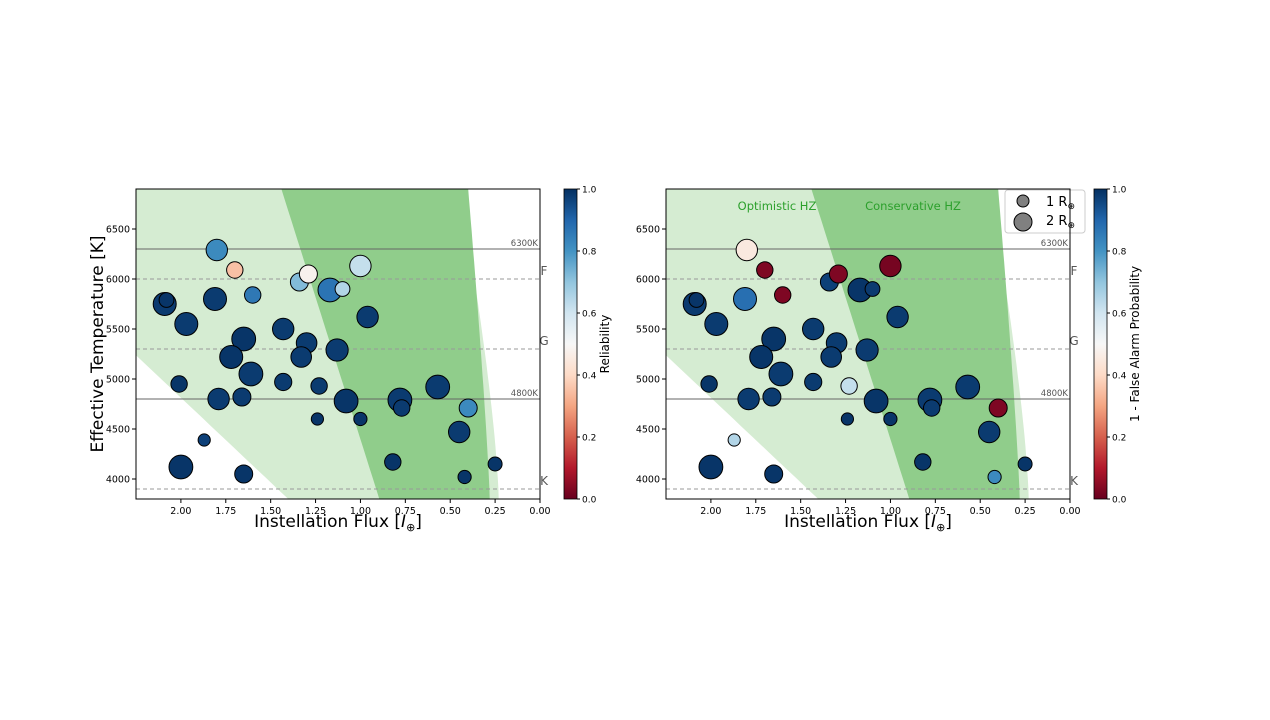 This screenshot has height=720, width=1270. I want to click on conservative-hz-label: Conservative HZ, so click(913, 206).